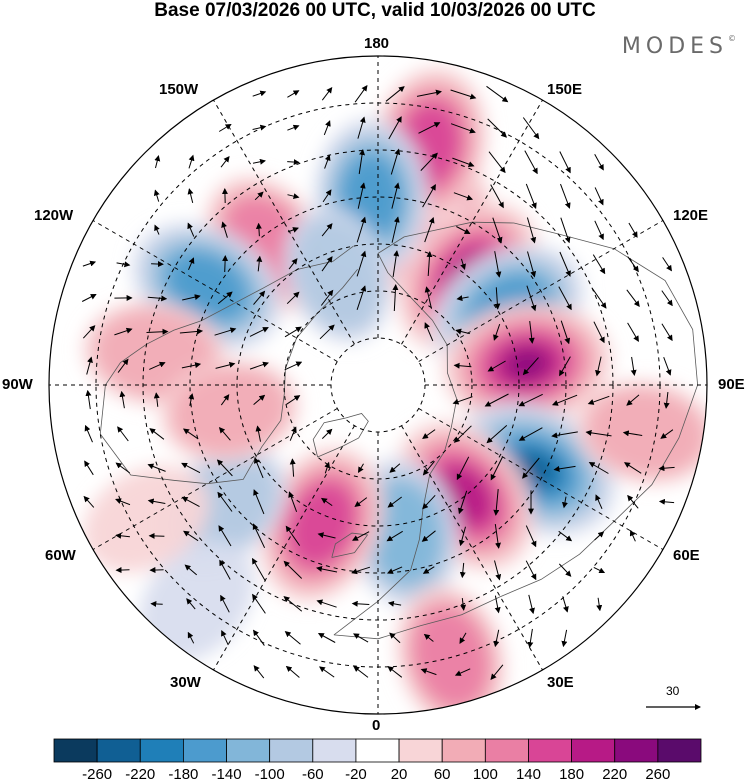  I want to click on colorbar-tick-label: 20, so click(399, 774).